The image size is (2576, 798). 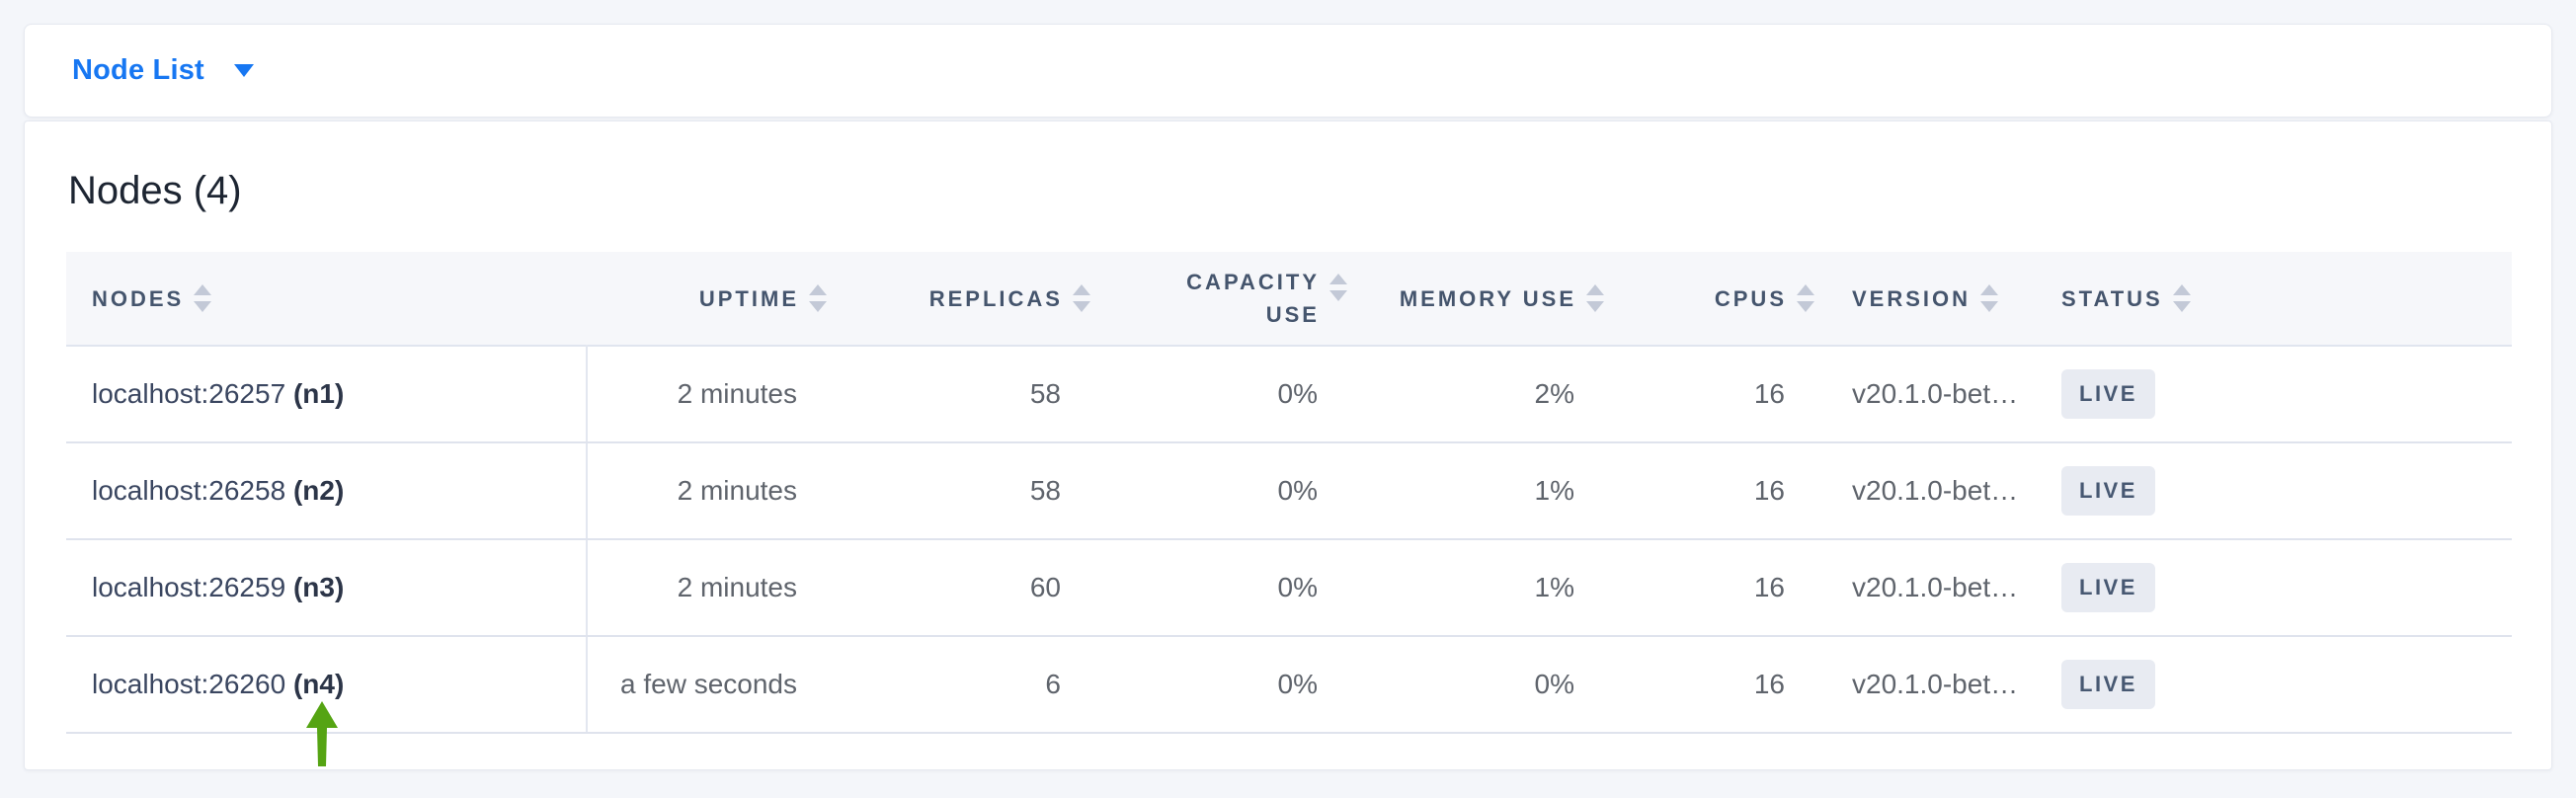 What do you see at coordinates (218, 393) in the screenshot?
I see `node-address-link: localhost:26257 (n1)` at bounding box center [218, 393].